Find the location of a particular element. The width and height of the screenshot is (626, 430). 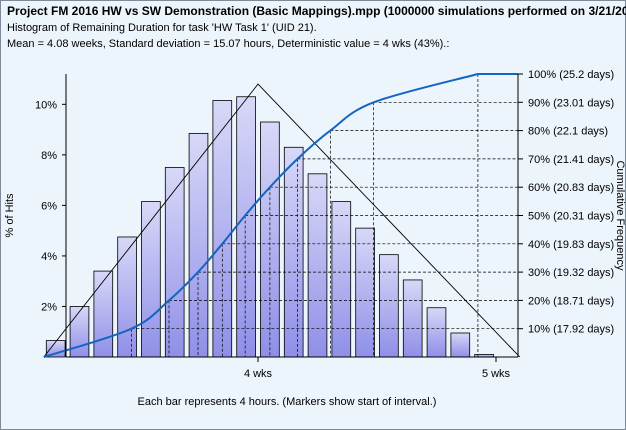

percentile-label: 20% (18.71 days) is located at coordinates (571, 301).